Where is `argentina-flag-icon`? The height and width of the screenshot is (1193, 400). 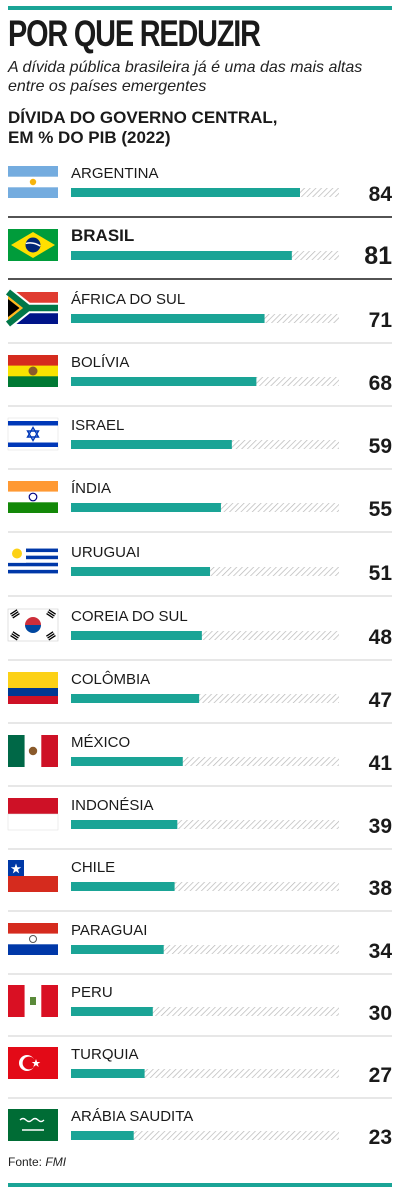
argentina-flag-icon is located at coordinates (33, 182).